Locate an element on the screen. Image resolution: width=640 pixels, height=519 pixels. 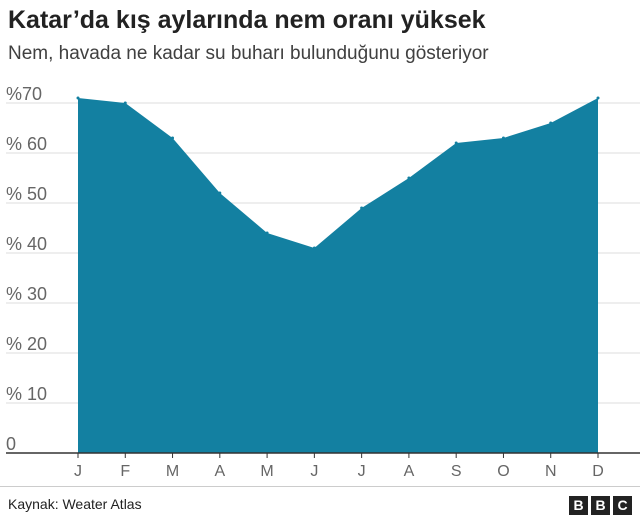
y-tick-label-2: % 50 is located at coordinates (26, 194).